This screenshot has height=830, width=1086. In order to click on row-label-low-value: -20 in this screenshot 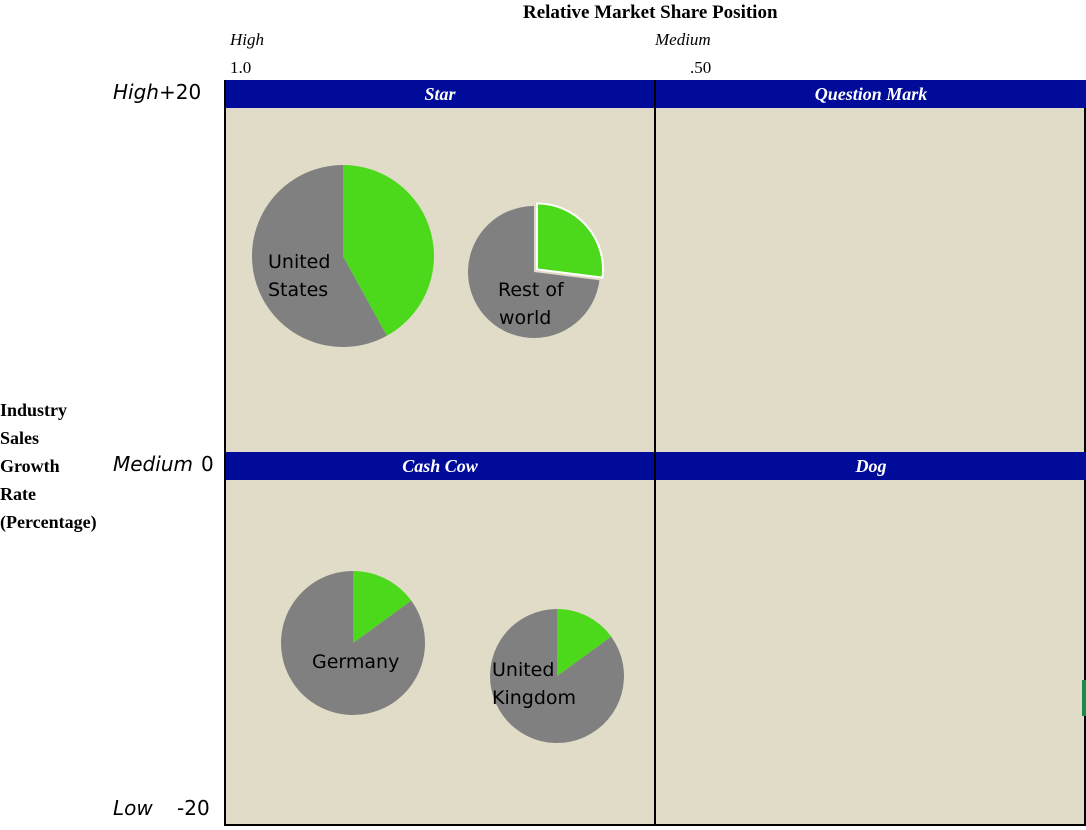, I will do `click(193, 808)`.